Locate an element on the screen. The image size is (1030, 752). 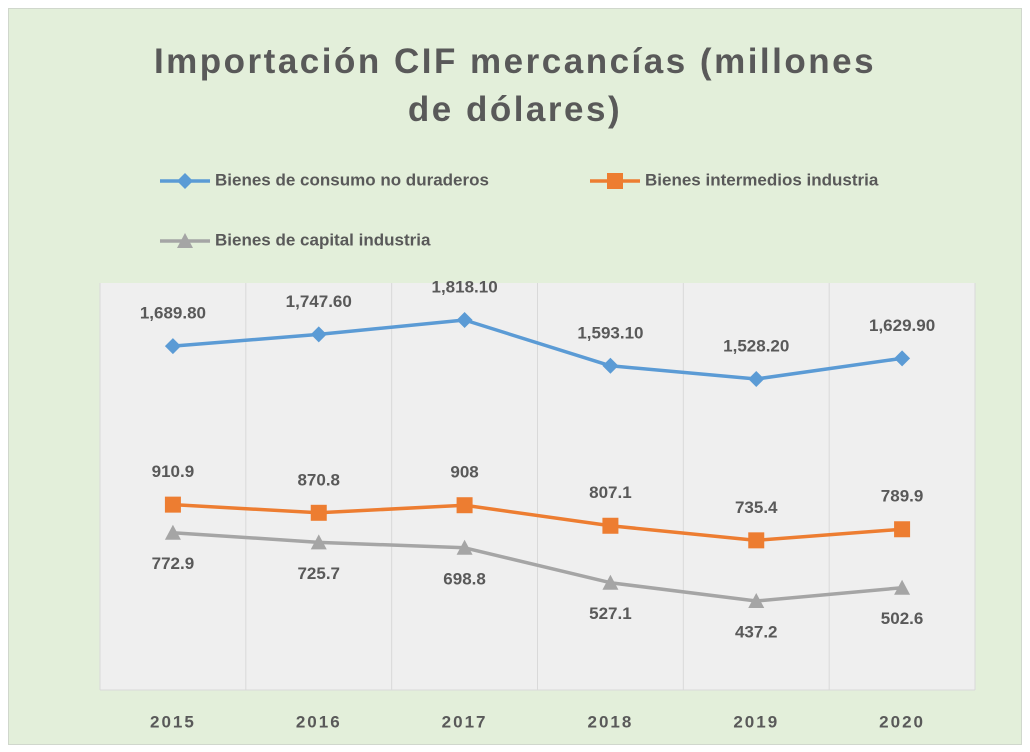
x-tick-label: 2020 is located at coordinates (902, 721).